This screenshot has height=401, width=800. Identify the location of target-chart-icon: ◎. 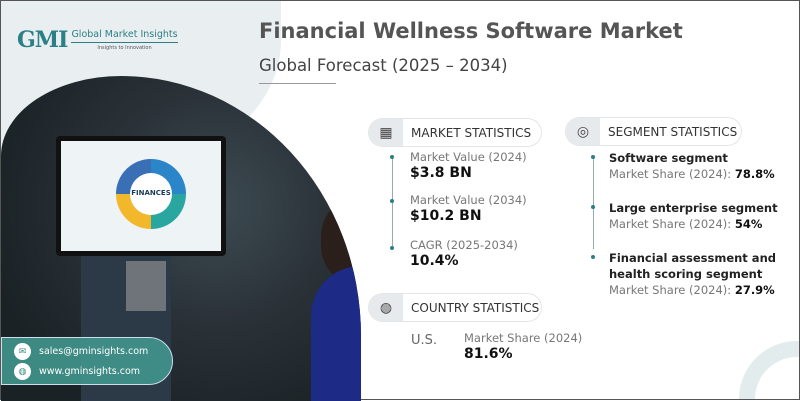
(583, 131).